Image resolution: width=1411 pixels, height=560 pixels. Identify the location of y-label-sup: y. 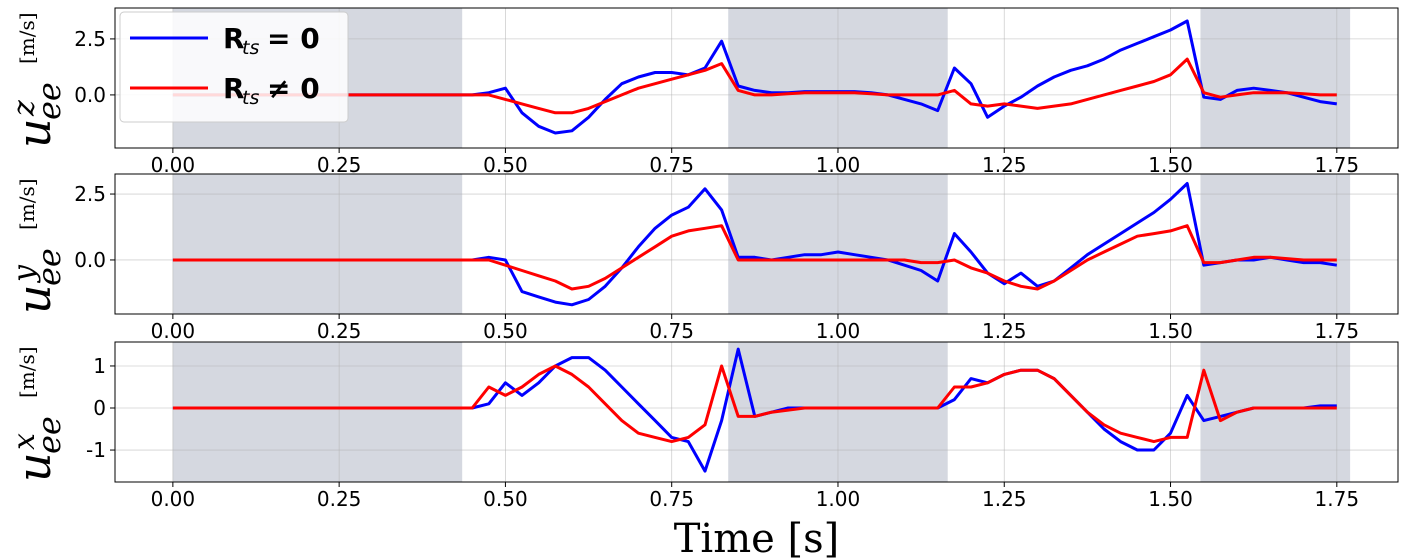
(24, 274).